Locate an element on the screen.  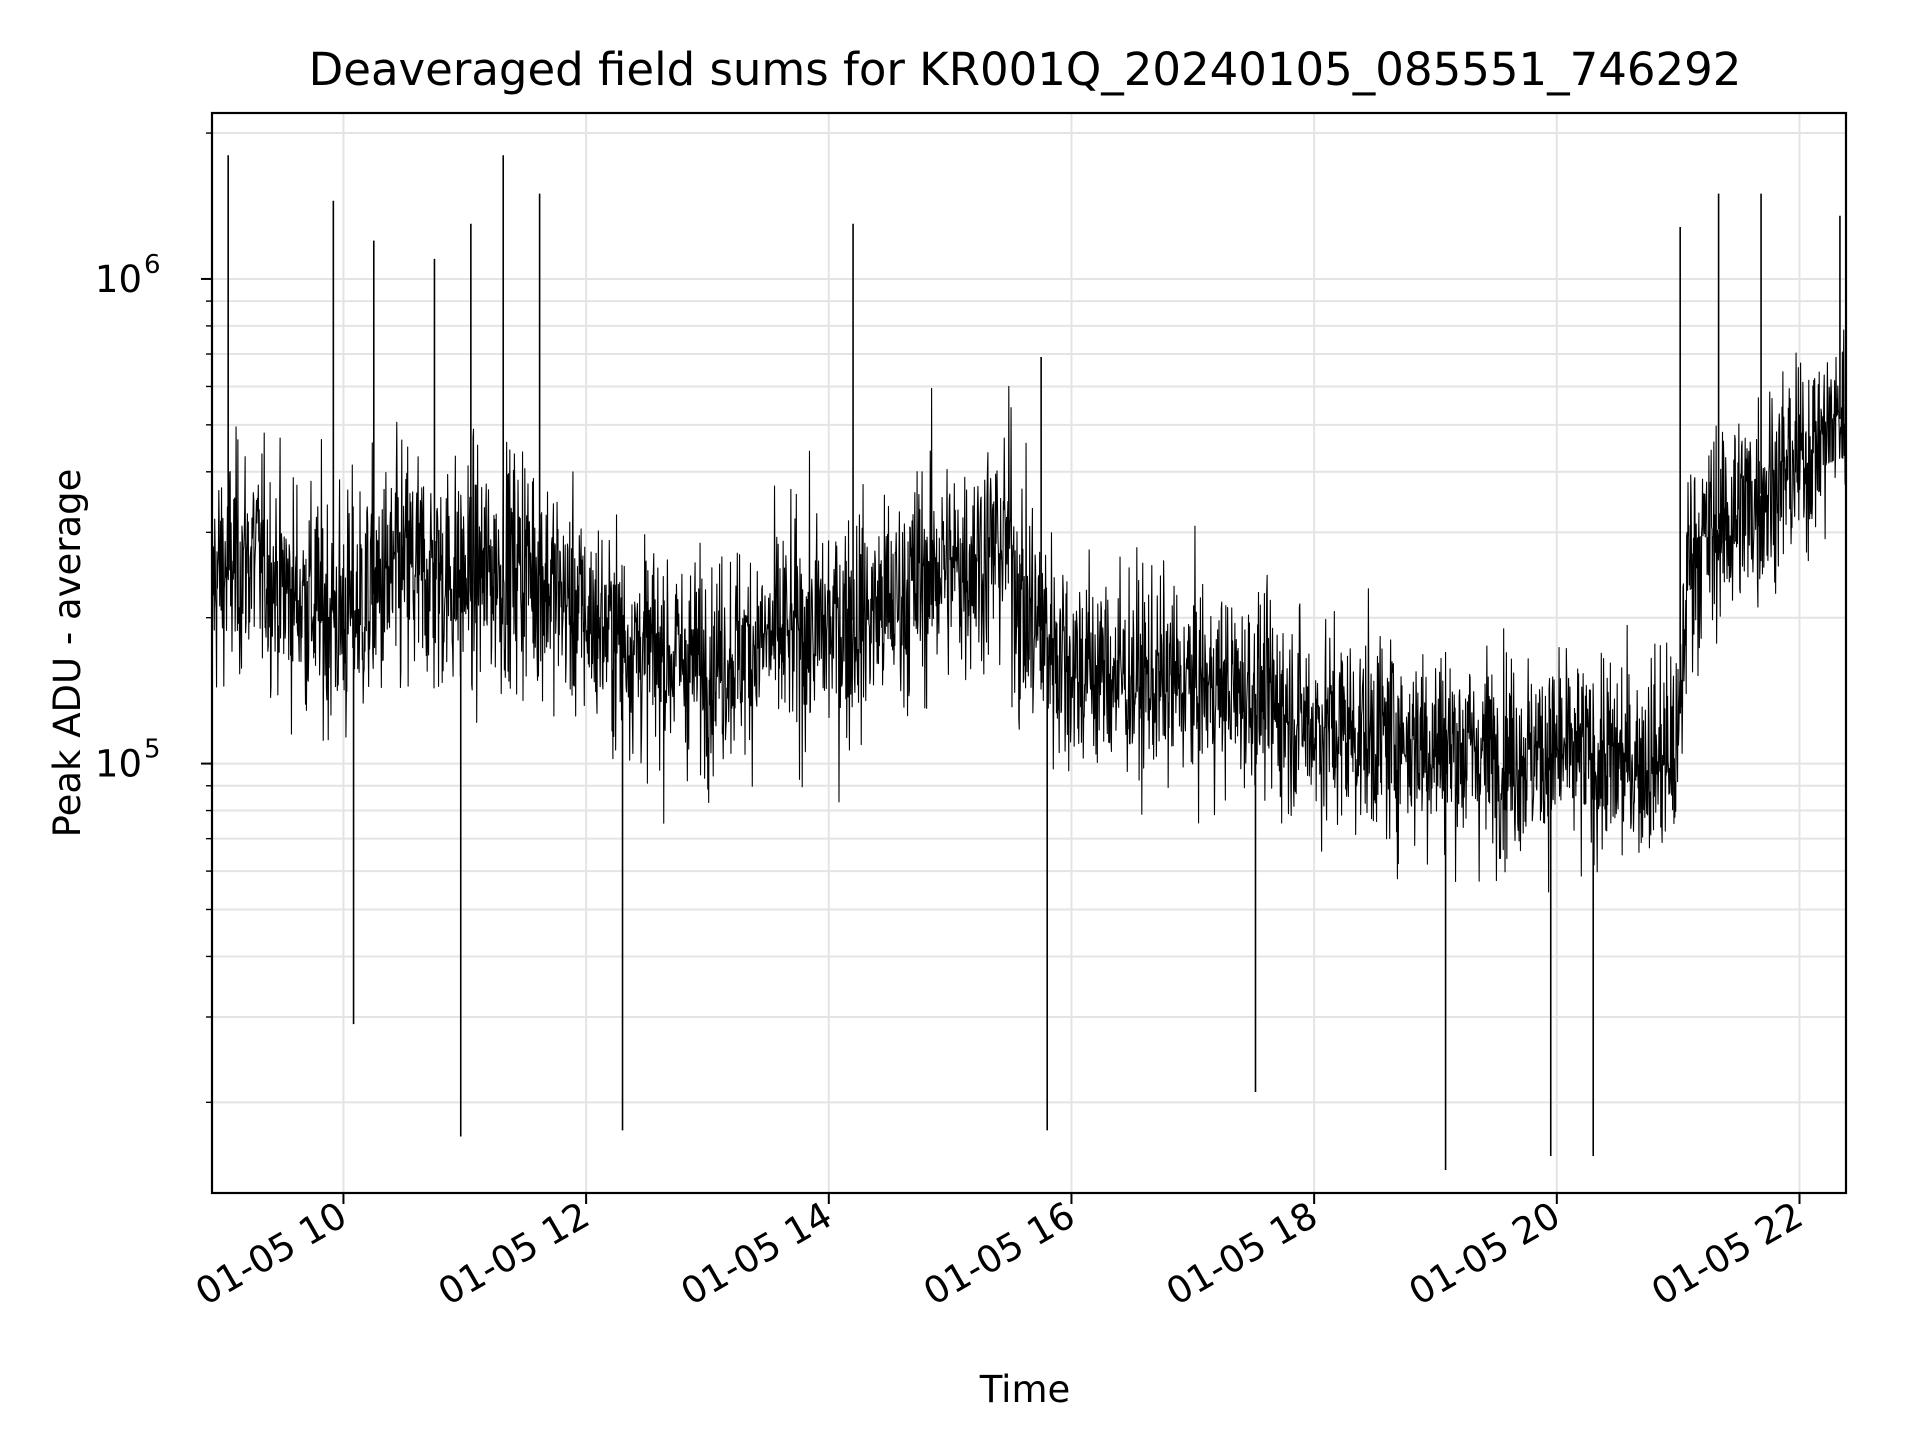
y-tick-exponent: 5 is located at coordinates (152, 750).